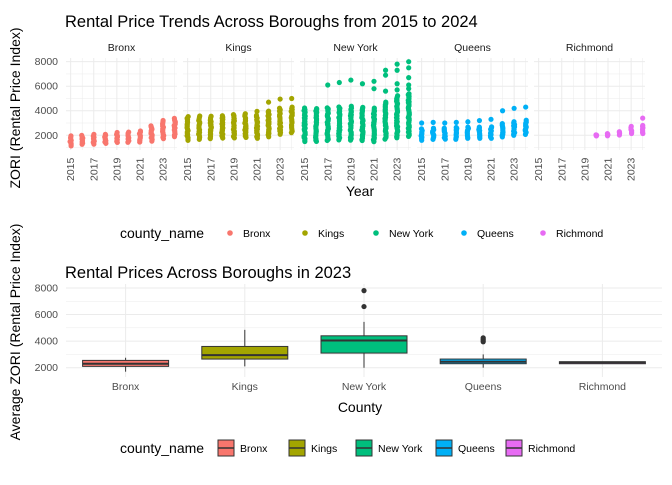  Describe the element at coordinates (602, 363) in the screenshot. I see `box-richmond` at that location.